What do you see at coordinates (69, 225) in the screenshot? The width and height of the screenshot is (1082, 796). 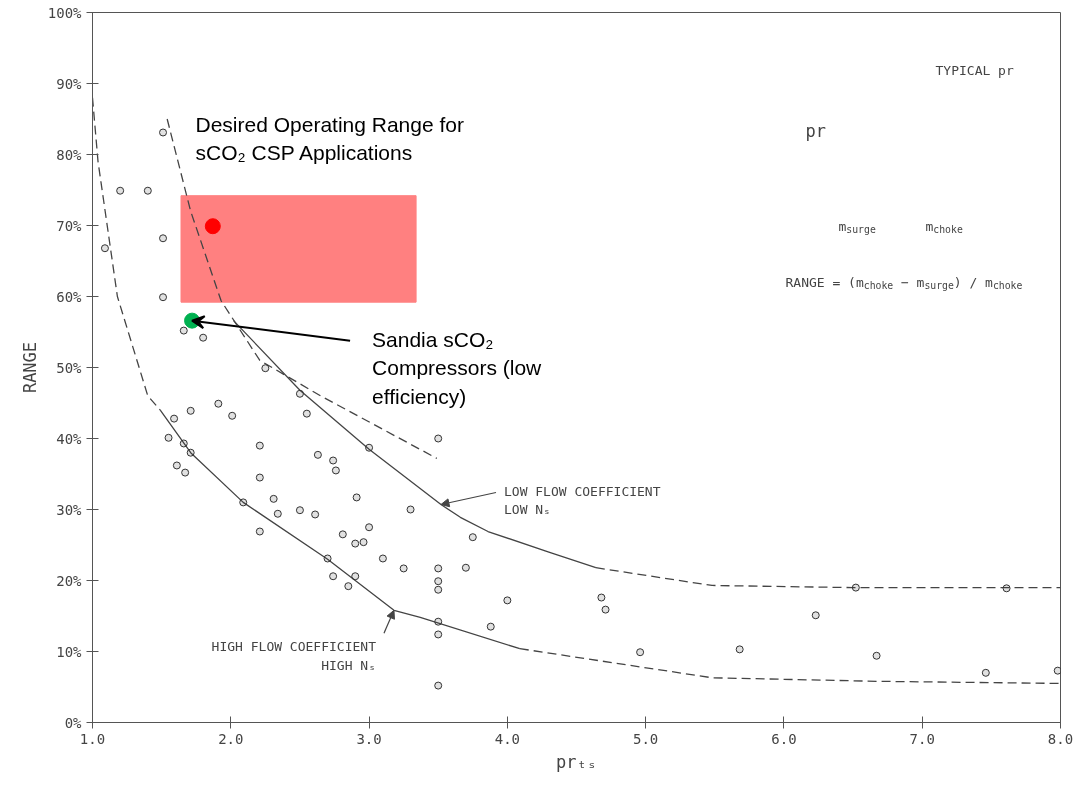 I see `y-tick-label: 70%` at bounding box center [69, 225].